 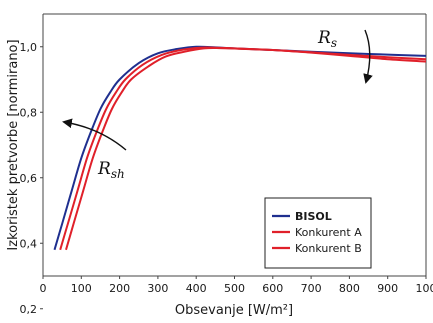 I want to click on annotation-rsh-arrow, so click(x=94, y=134).